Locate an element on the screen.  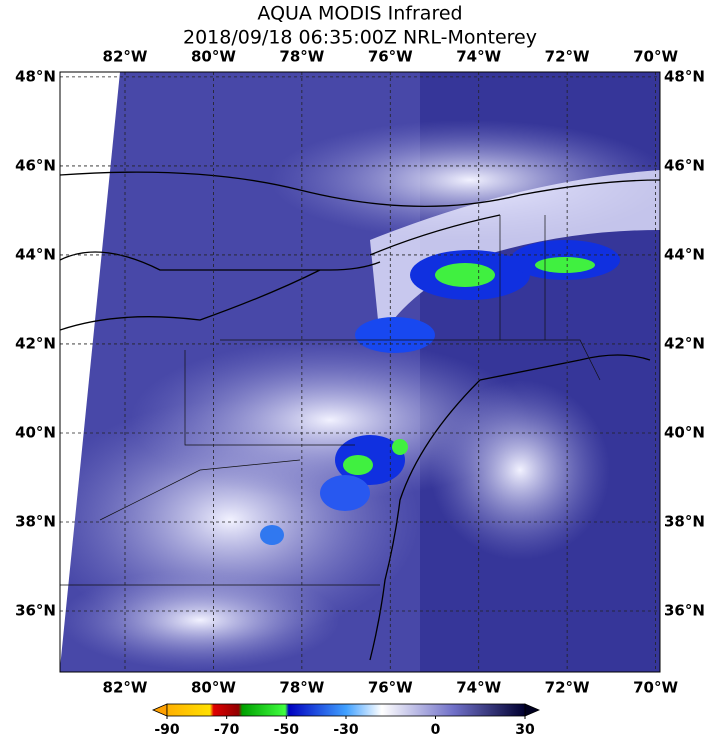
lat-label-right: 44°N is located at coordinates (684, 254).